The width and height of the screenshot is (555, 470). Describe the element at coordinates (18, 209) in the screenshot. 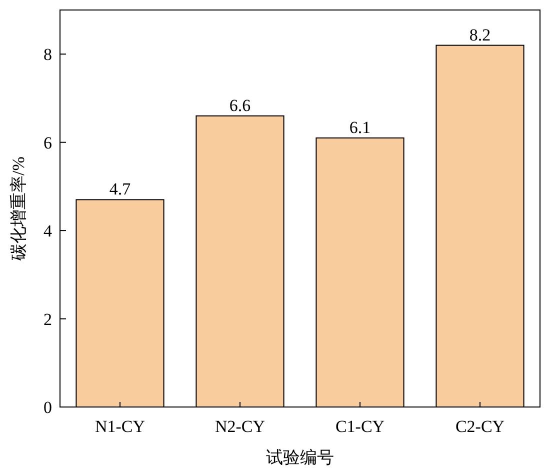

I see `y-axis-title: 碳化增重率/%` at that location.